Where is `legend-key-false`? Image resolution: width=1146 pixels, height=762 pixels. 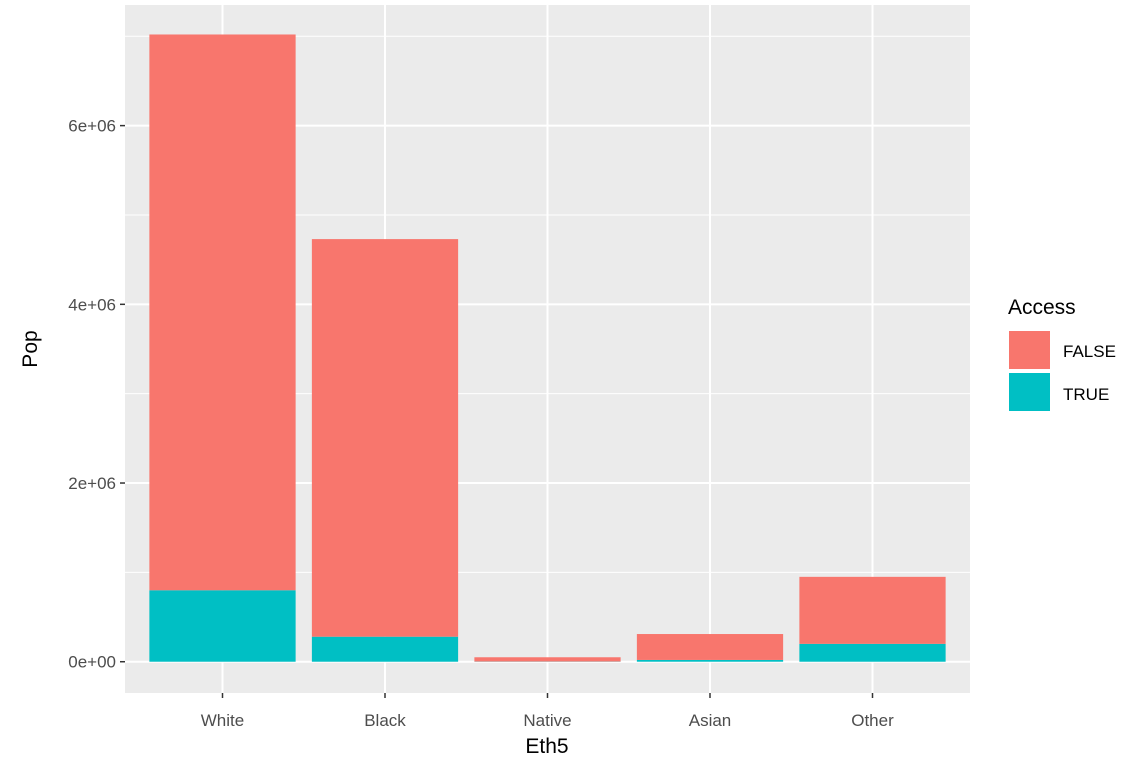
legend-key-false is located at coordinates (1029, 350).